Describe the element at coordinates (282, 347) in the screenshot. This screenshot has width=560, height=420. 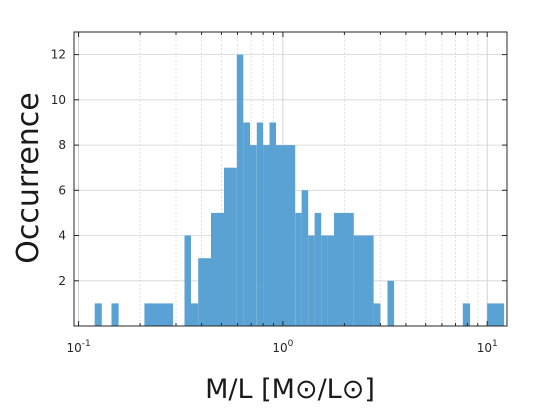
I see `x-tick-label: 10⁰` at that location.